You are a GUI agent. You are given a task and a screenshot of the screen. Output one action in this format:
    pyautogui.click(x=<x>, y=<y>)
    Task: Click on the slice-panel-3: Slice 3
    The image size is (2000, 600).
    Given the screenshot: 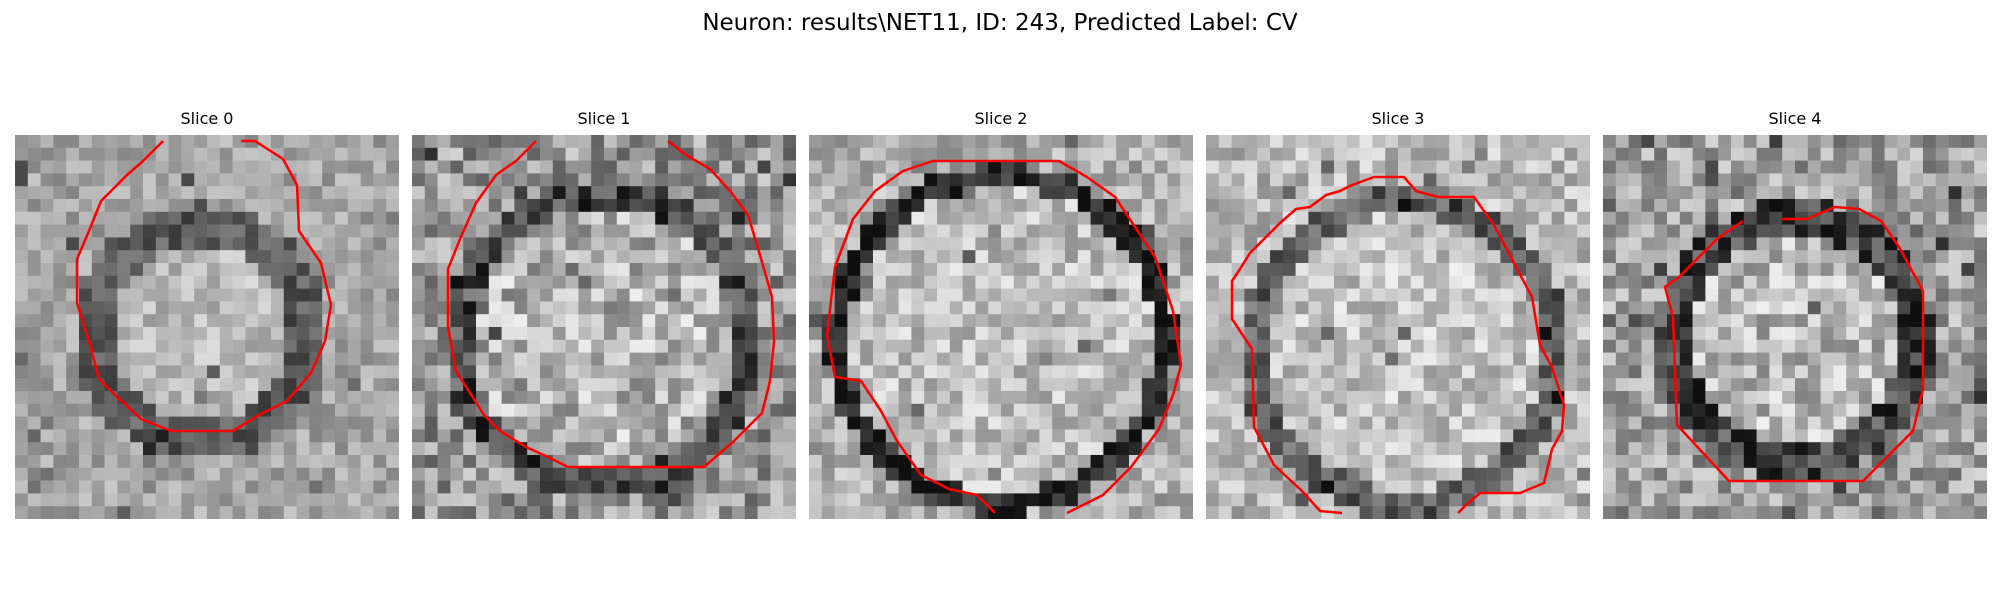 What is the action you would take?
    pyautogui.click(x=1398, y=315)
    